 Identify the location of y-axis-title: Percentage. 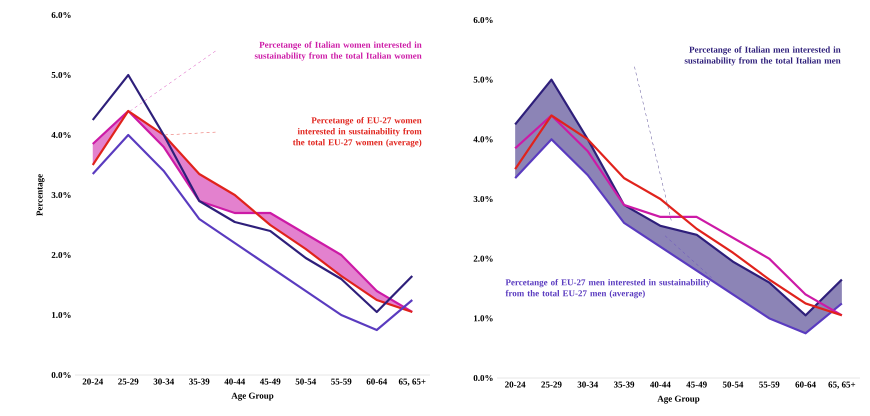
(40, 195).